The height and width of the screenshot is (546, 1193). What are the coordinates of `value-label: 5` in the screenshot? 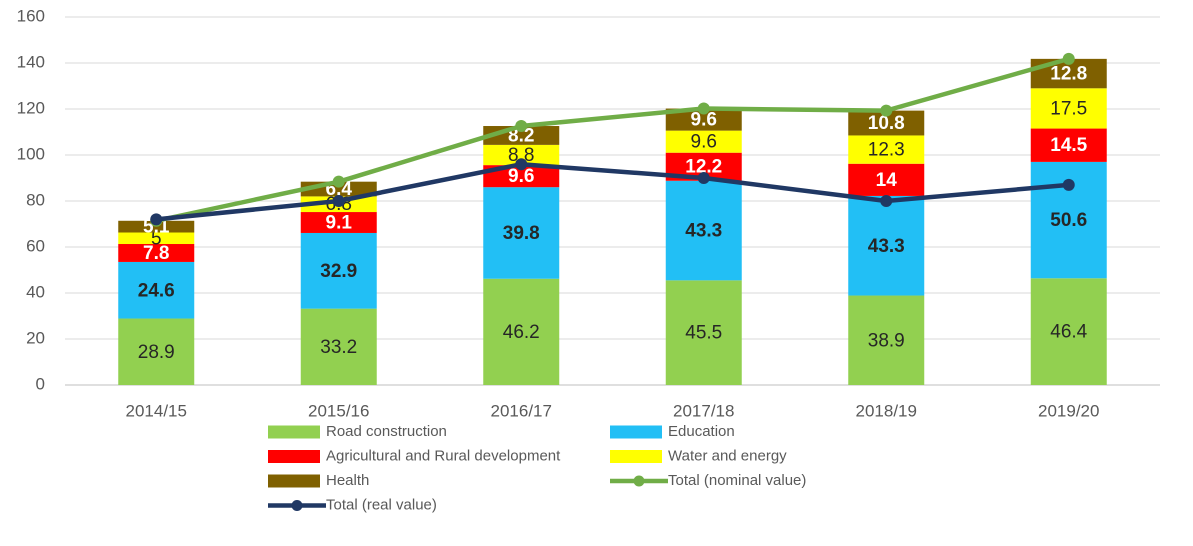 It's located at (156, 238).